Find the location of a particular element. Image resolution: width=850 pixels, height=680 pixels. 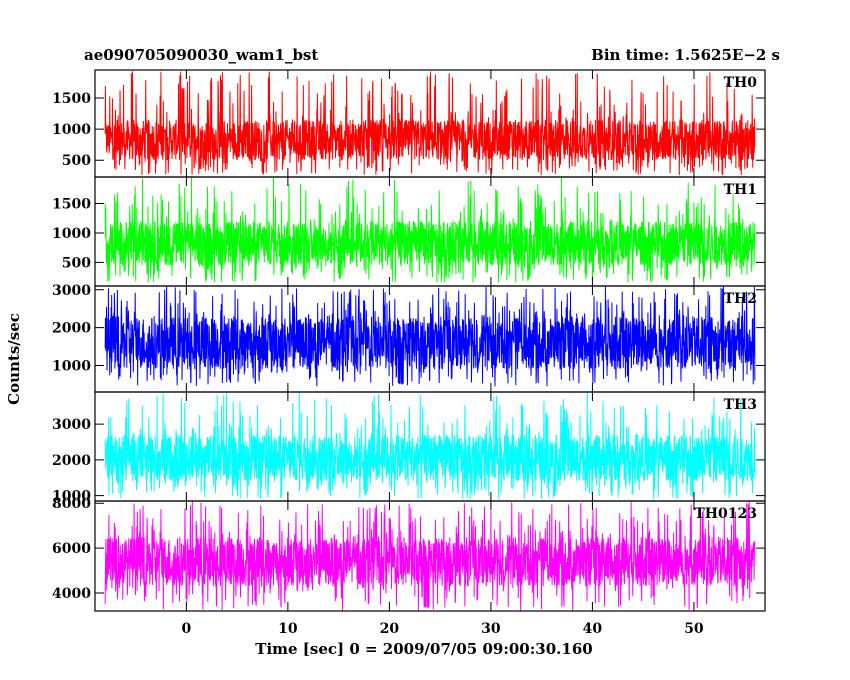

panel-label-th1: TH1 is located at coordinates (740, 190).